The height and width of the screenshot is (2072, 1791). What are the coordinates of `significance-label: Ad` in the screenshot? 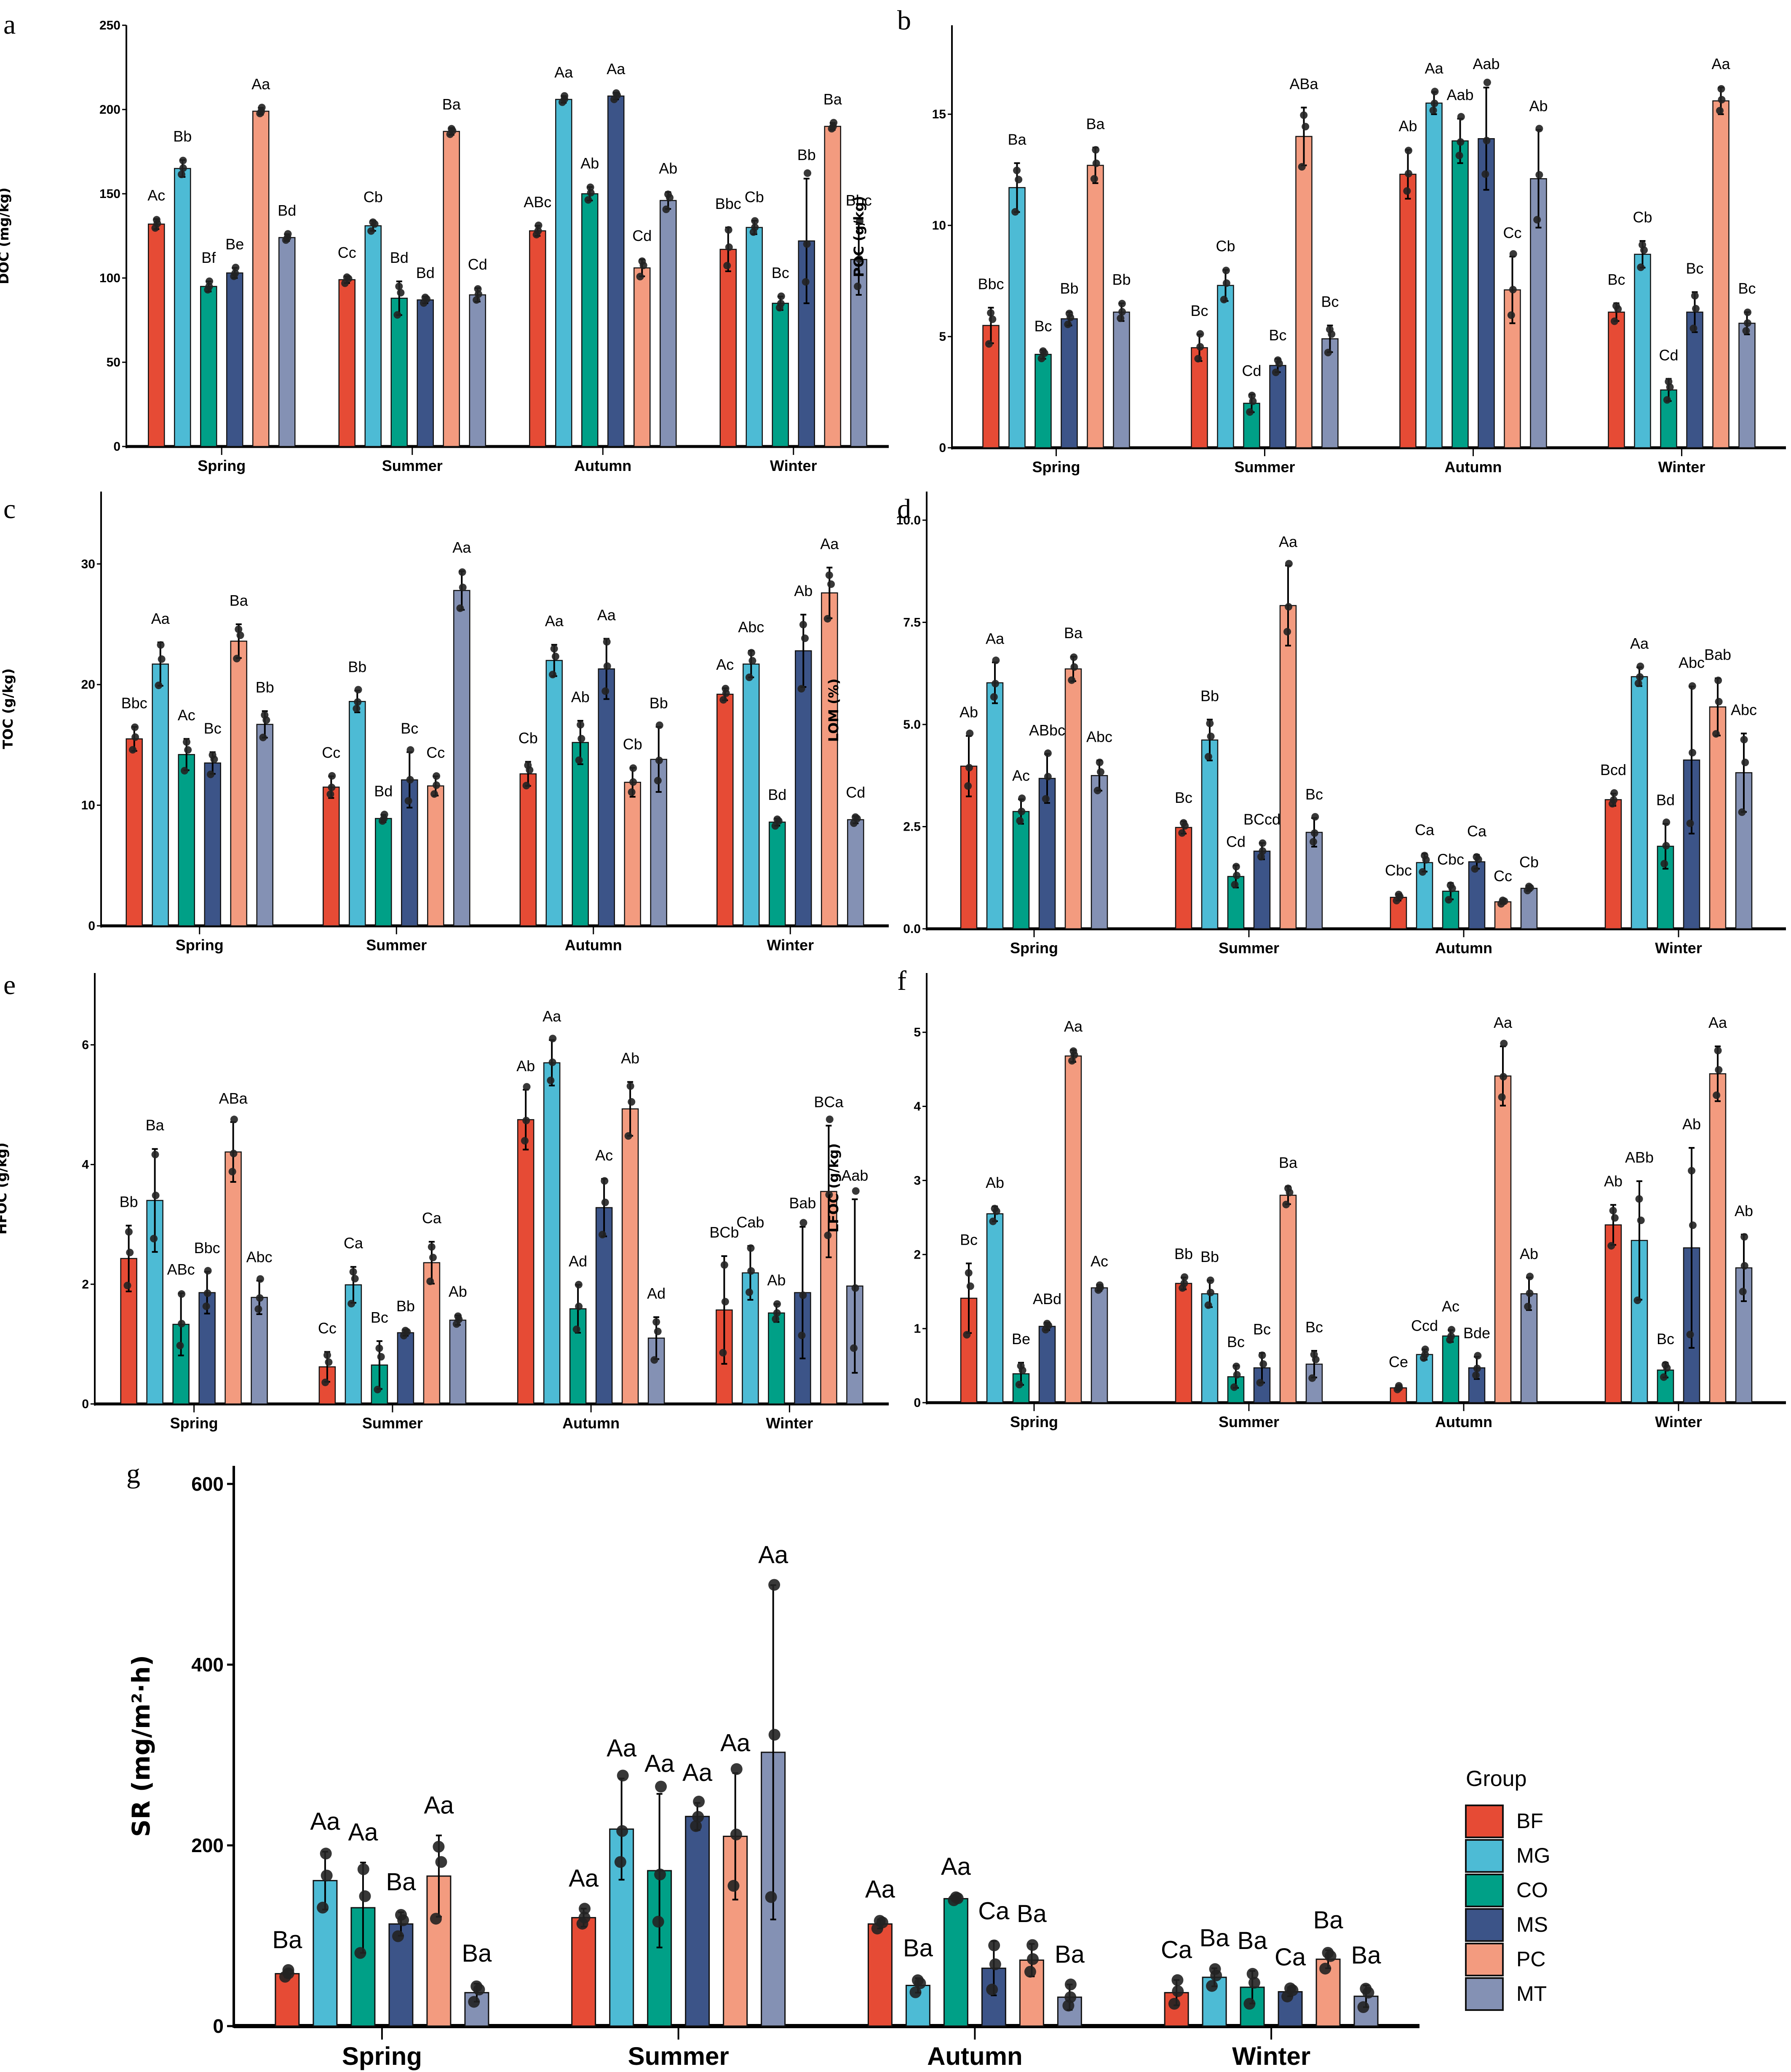 It's located at (578, 1261).